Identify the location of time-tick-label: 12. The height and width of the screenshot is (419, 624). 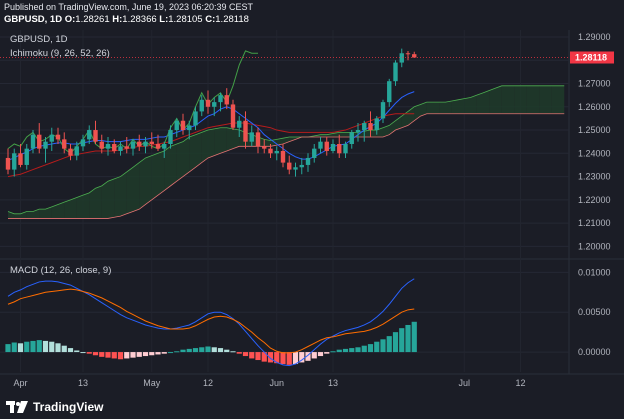
(520, 383).